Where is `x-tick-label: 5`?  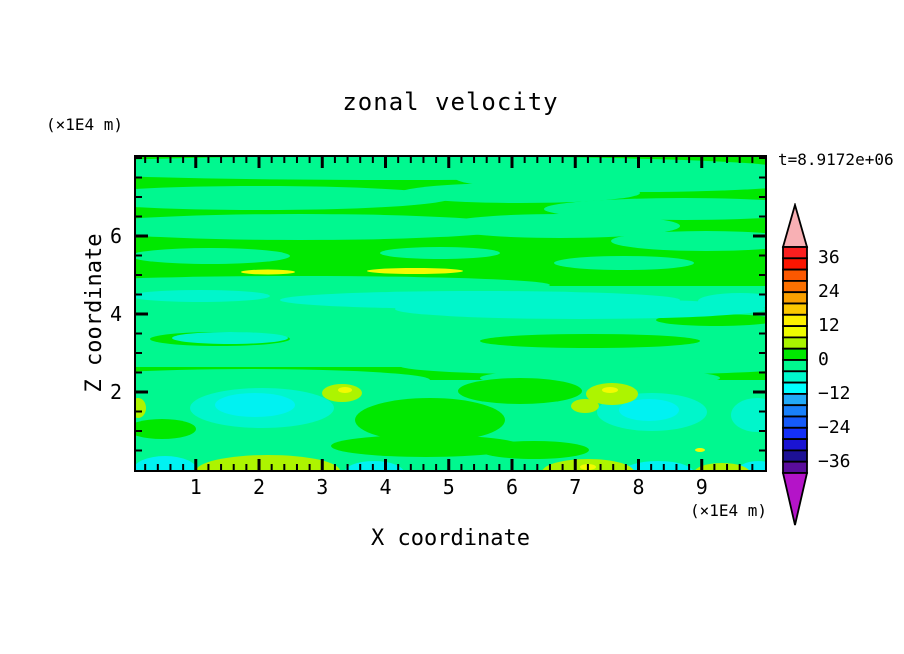
x-tick-label: 5 is located at coordinates (448, 487).